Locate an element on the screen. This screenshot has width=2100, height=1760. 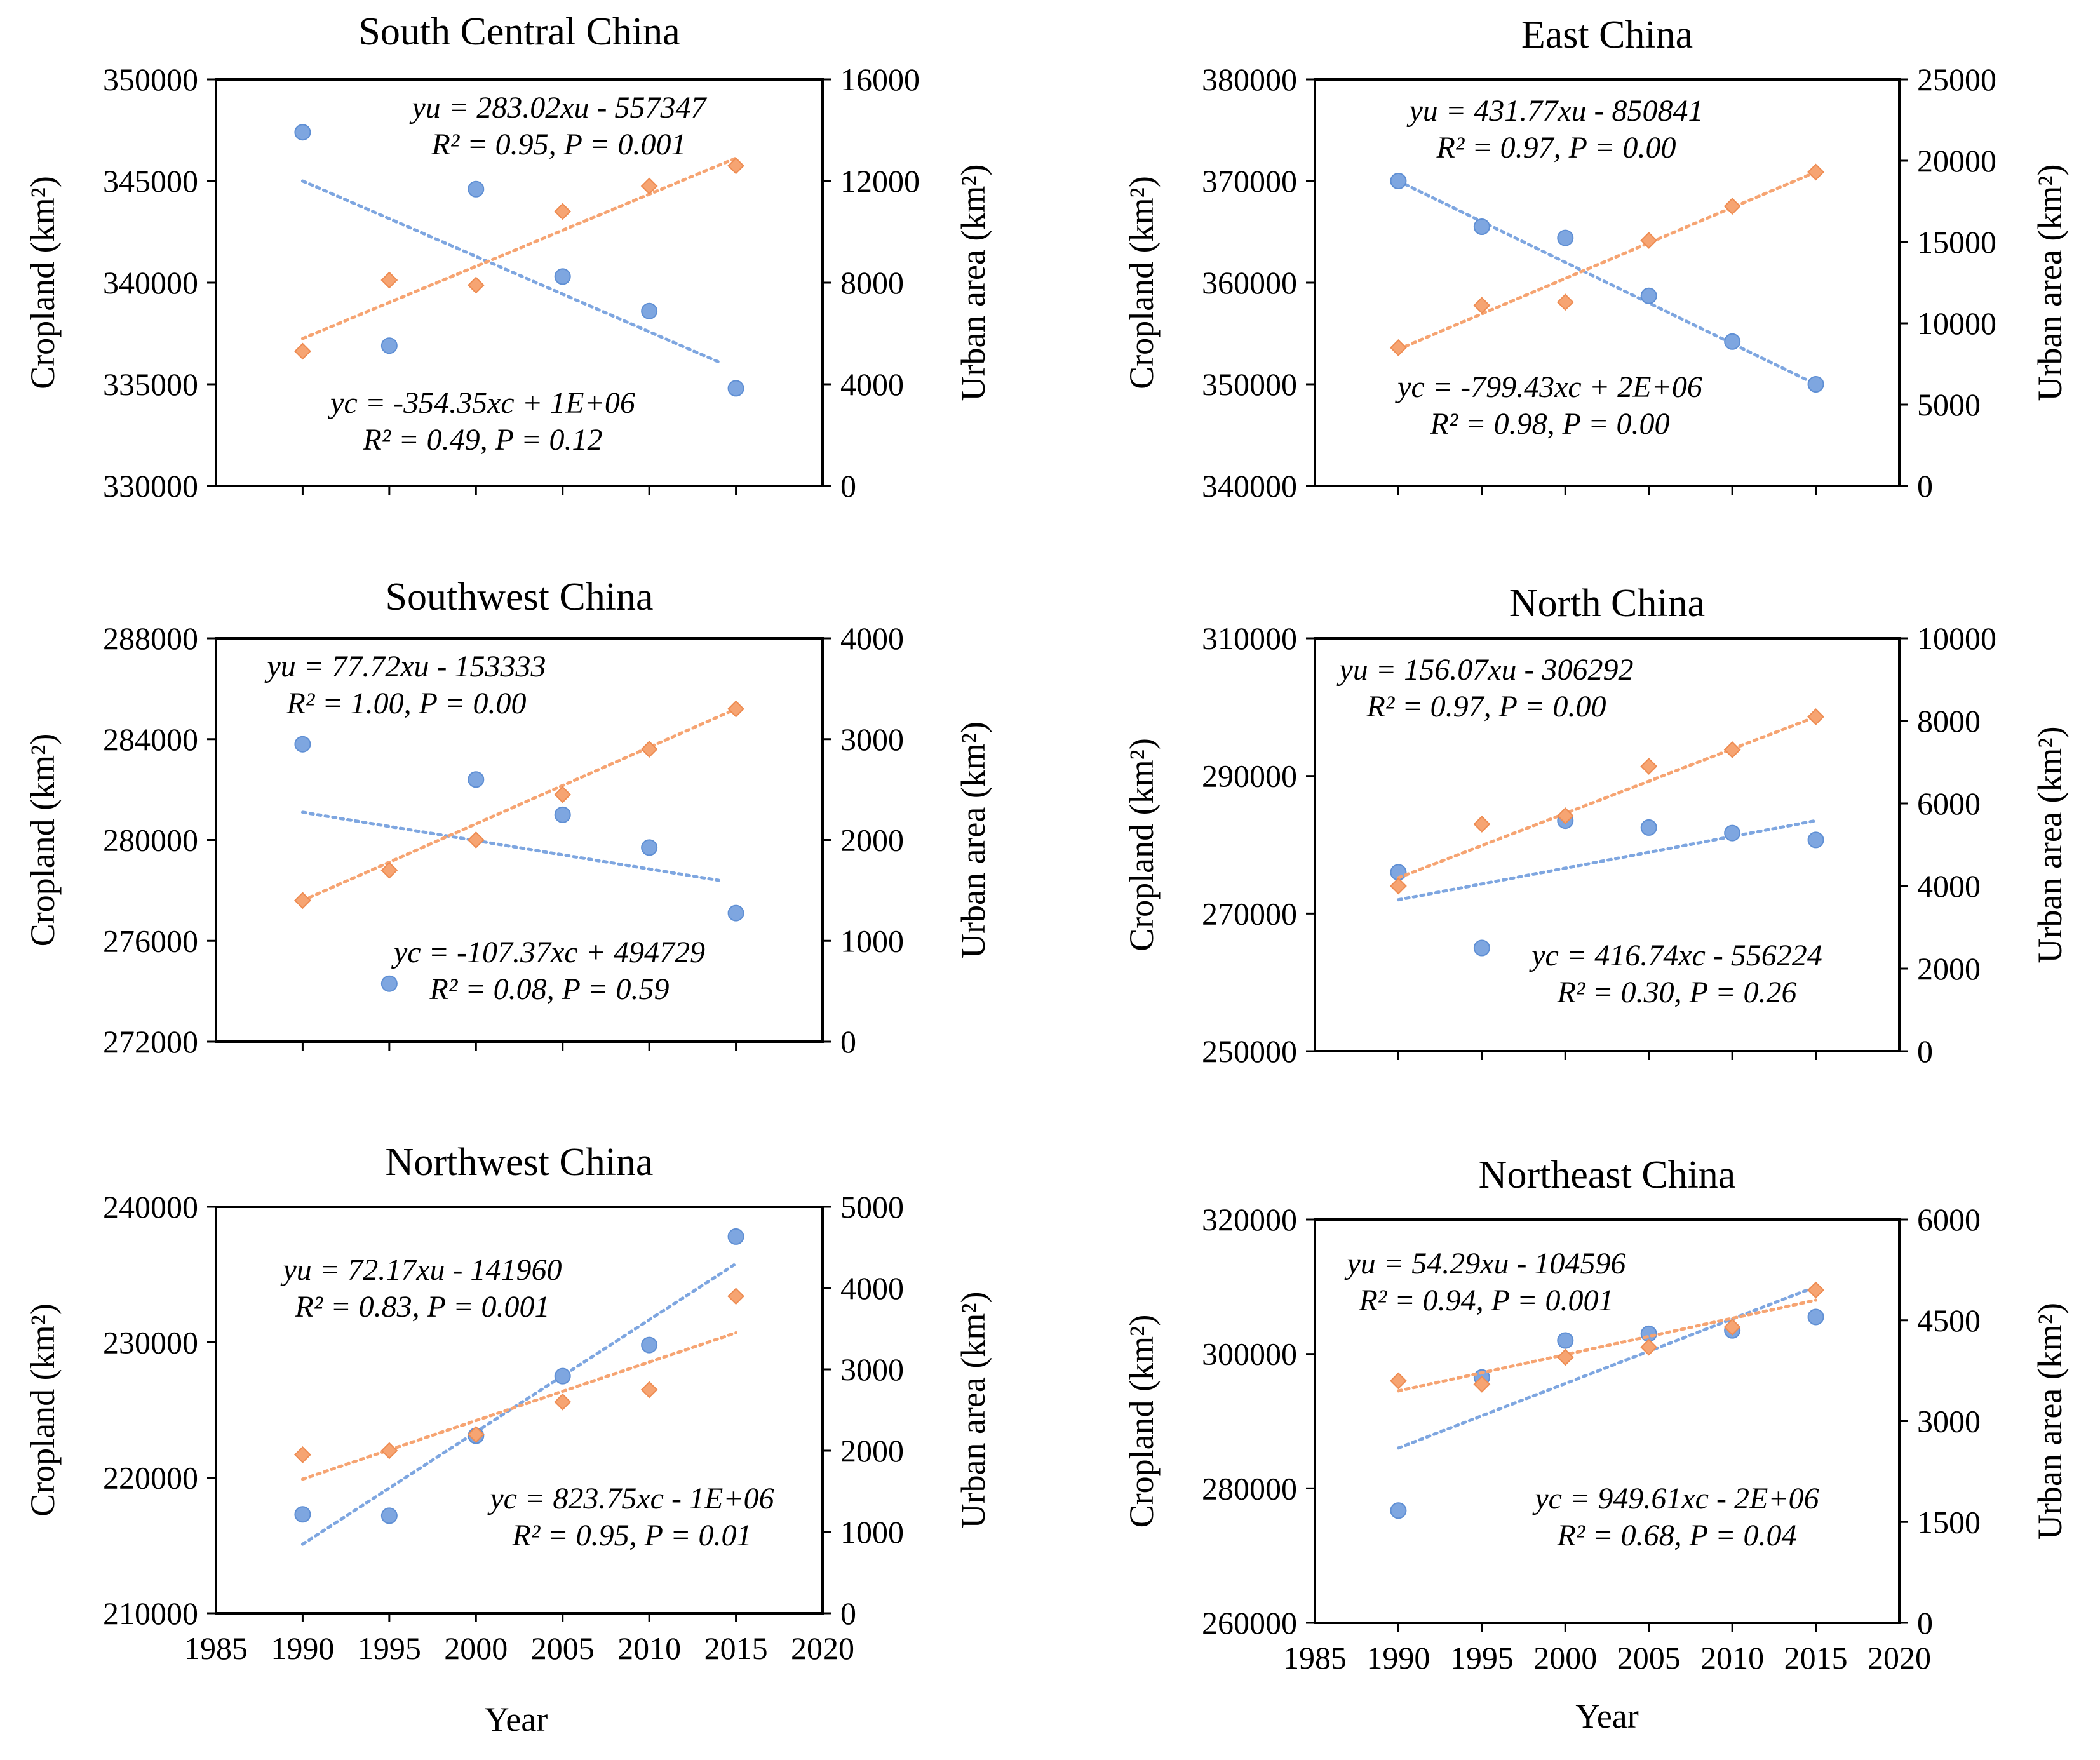
x-axis-label-left: Year is located at coordinates (516, 1719).